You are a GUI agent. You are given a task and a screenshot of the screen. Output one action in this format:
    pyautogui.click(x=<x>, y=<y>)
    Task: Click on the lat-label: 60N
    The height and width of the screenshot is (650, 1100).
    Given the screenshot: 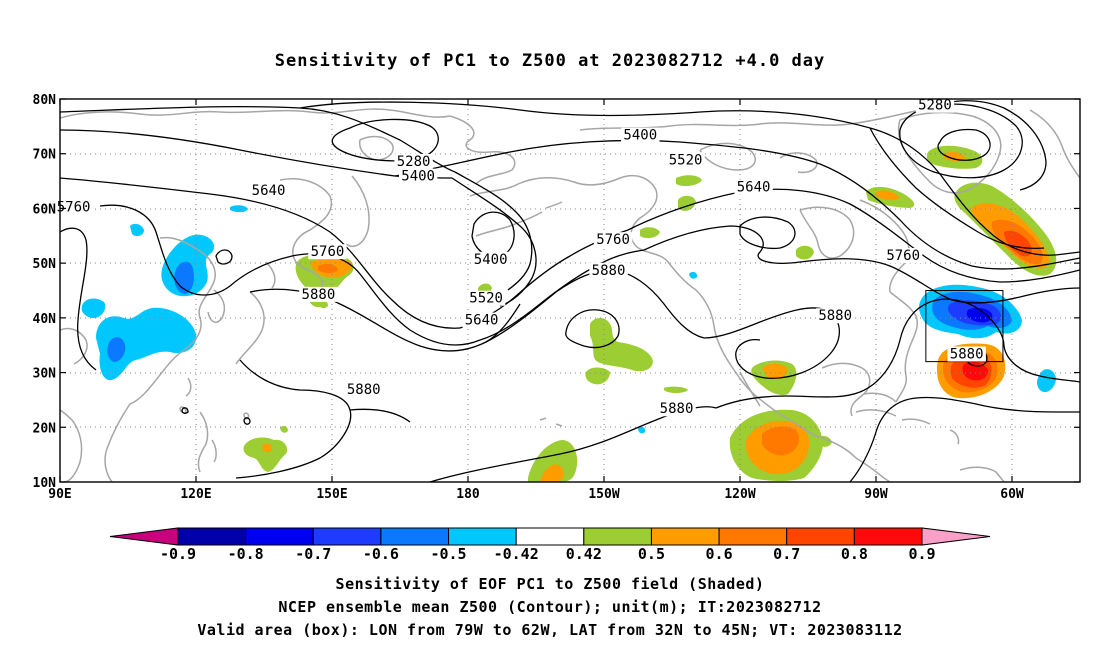 What is the action you would take?
    pyautogui.click(x=45, y=209)
    